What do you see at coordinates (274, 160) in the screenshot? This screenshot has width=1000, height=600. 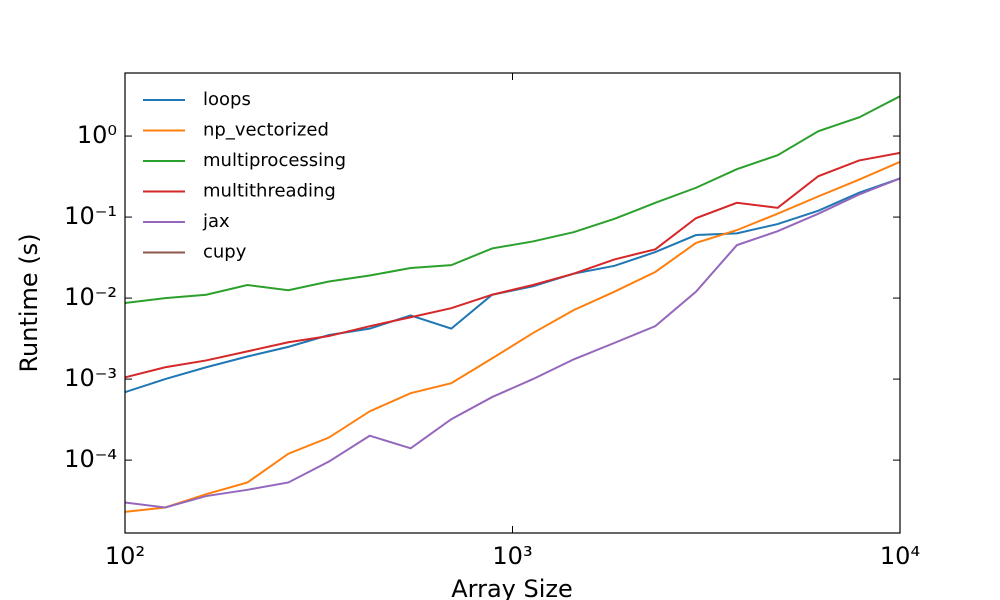 I see `legend-label: multiprocessing` at bounding box center [274, 160].